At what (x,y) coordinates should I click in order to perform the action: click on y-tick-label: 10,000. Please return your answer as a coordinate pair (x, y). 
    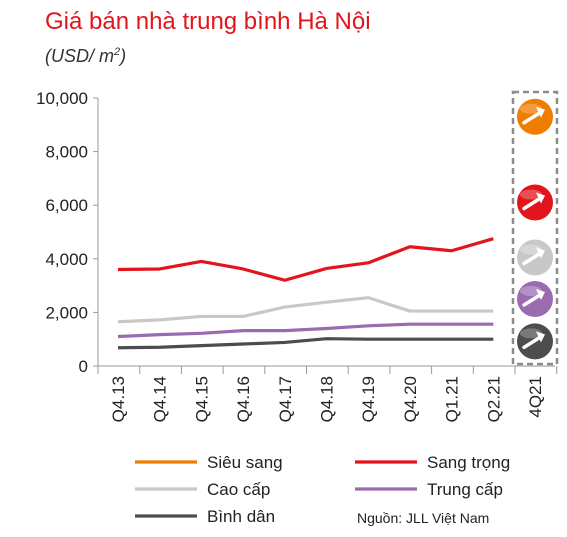
    Looking at the image, I should click on (62, 98).